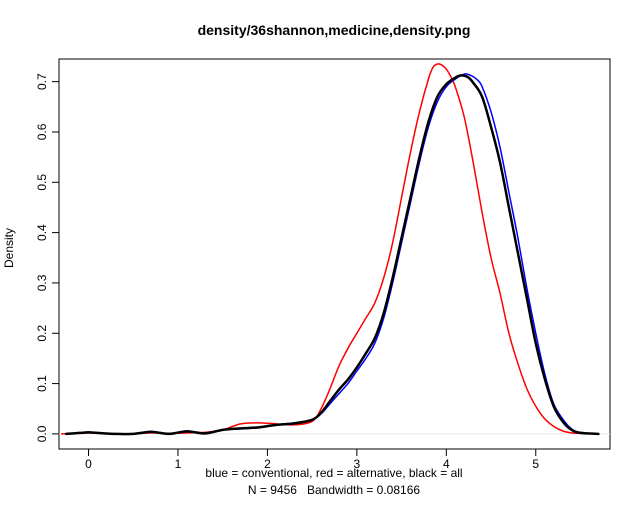 This screenshot has width=640, height=517. I want to click on y-tick-label: 0.3, so click(42, 282).